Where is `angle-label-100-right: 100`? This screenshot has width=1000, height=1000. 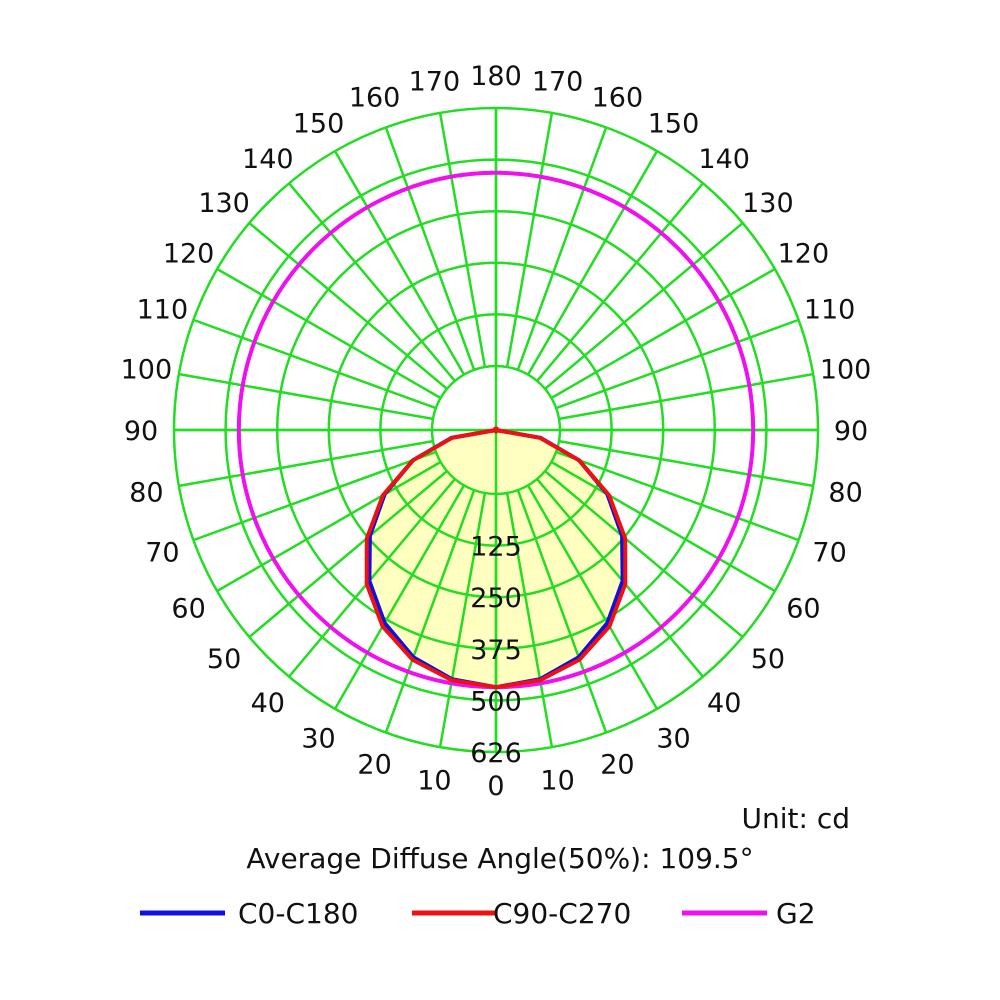 angle-label-100-right: 100 is located at coordinates (846, 369).